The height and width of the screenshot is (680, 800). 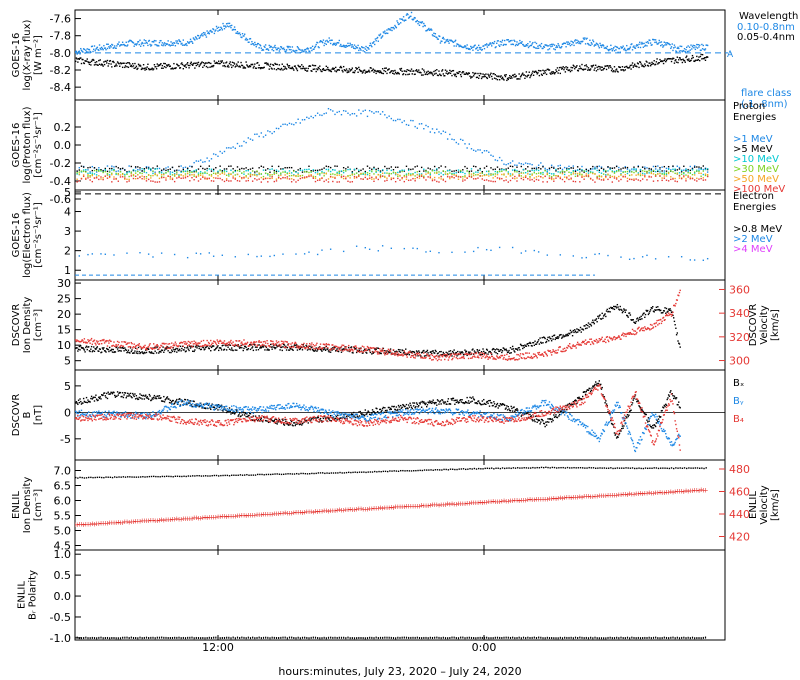 What do you see at coordinates (775, 325) in the screenshot?
I see `y2-axis-title-line: [km/s]` at bounding box center [775, 325].